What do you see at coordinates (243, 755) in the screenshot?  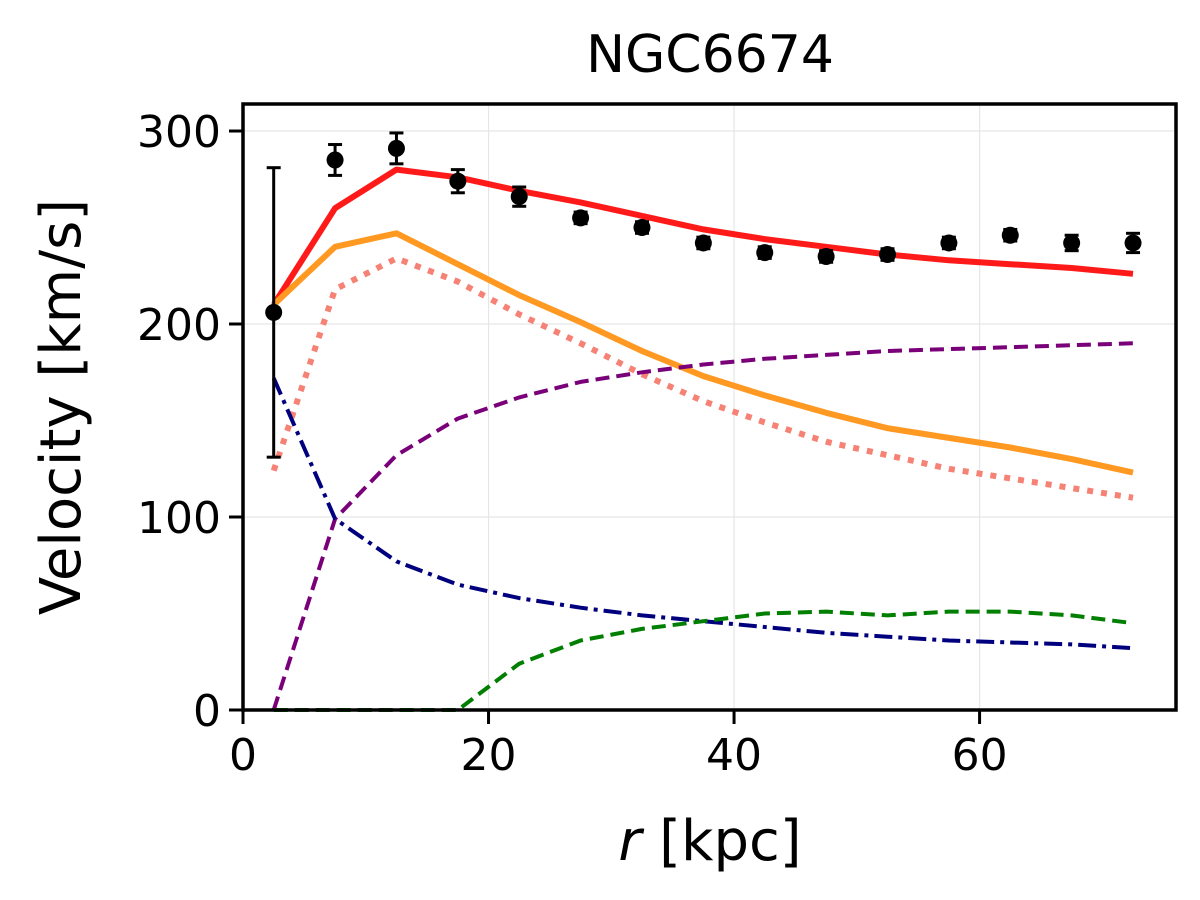 I see `x-tick-label: 0` at bounding box center [243, 755].